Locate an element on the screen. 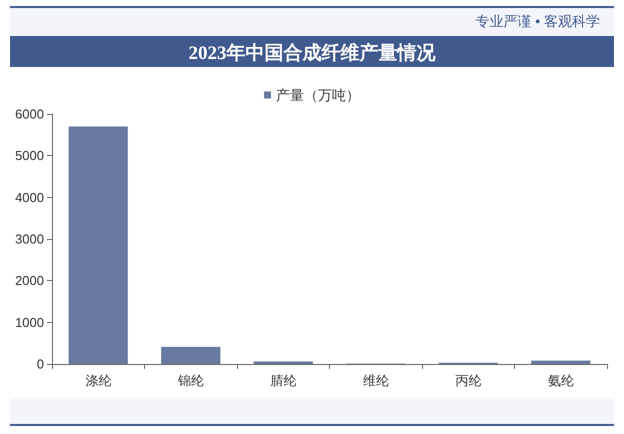 Image resolution: width=624 pixels, height=434 pixels. y-tick-label: 5000 is located at coordinates (29, 156).